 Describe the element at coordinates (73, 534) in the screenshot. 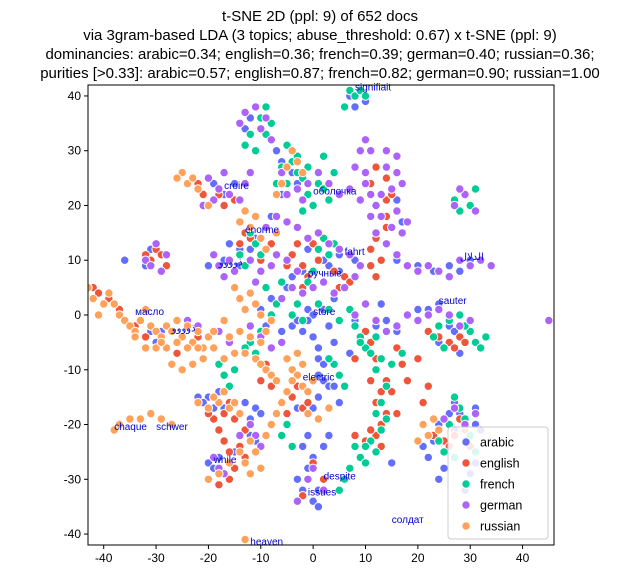

I see `y-tick-label: -40` at that location.